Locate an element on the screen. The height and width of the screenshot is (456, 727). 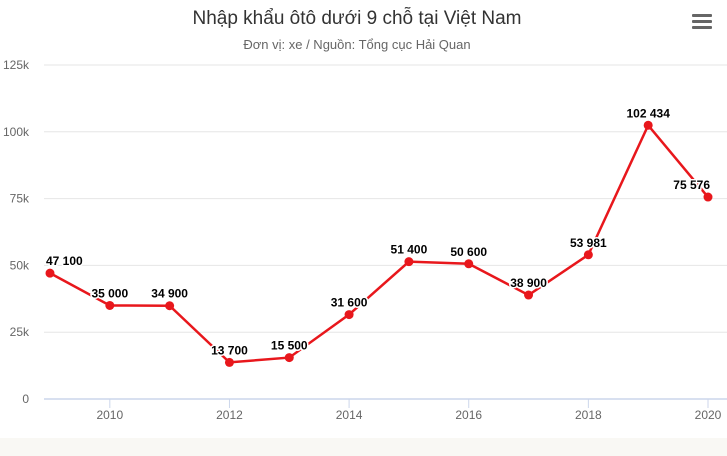
x-tick-label: 2014 is located at coordinates (349, 415).